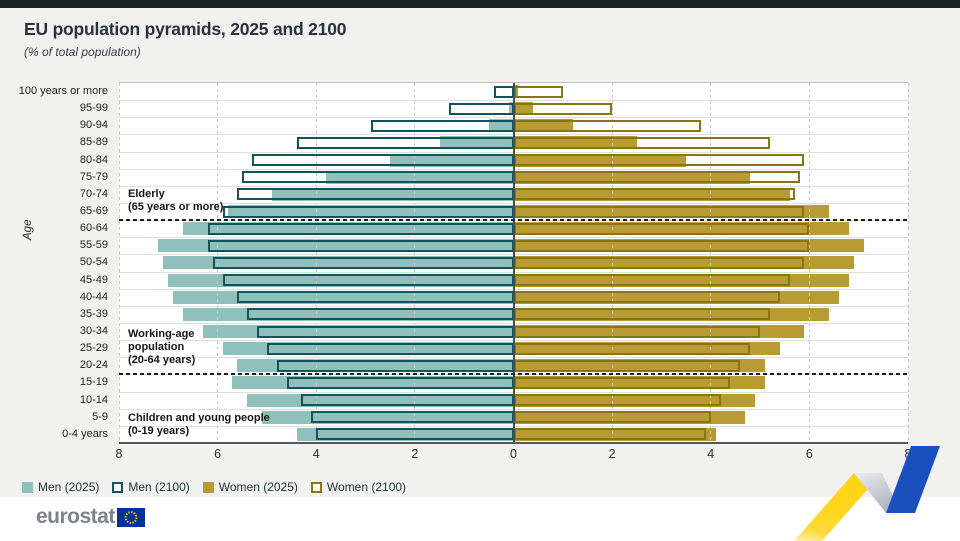 This screenshot has height=541, width=960. I want to click on age-group-label: 55-59, so click(93, 245).